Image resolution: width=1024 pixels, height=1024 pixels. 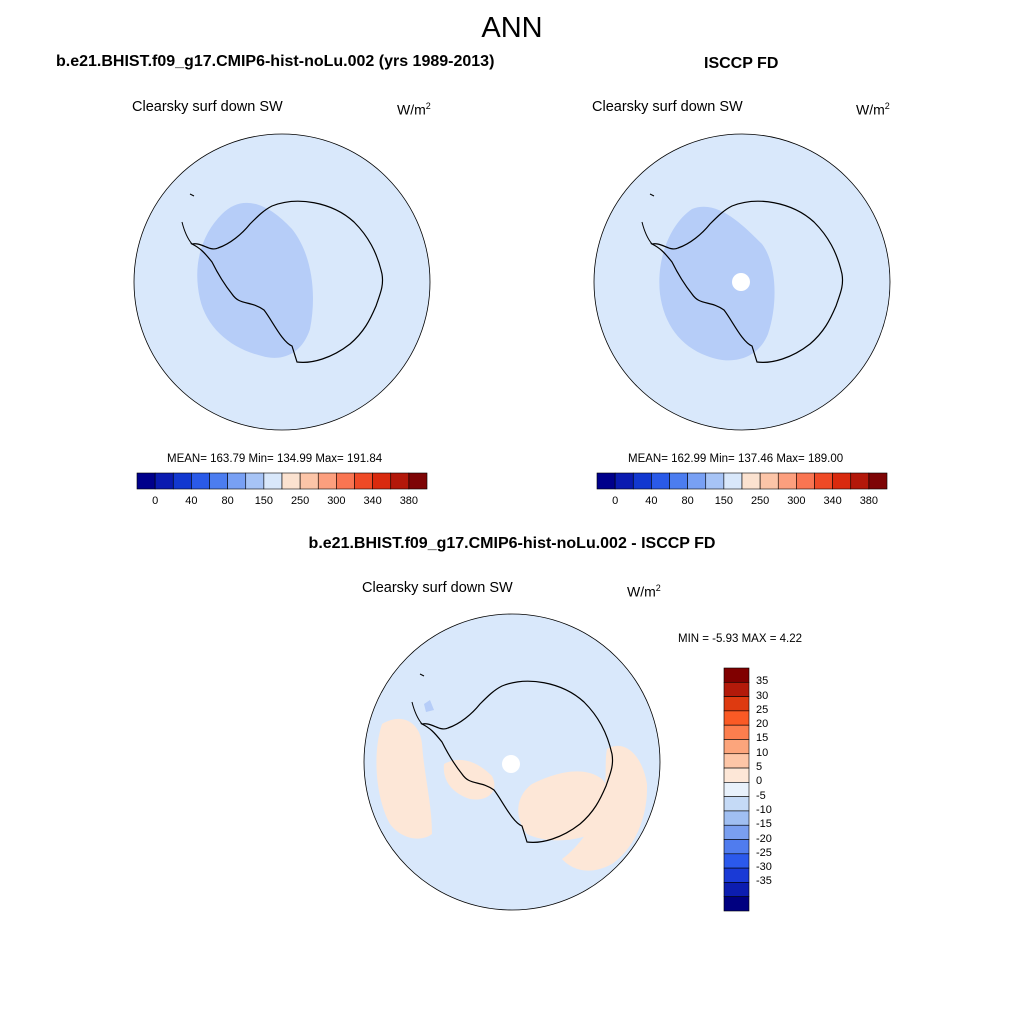 I want to click on obs-map-antarctica-coast, so click(x=747, y=281).